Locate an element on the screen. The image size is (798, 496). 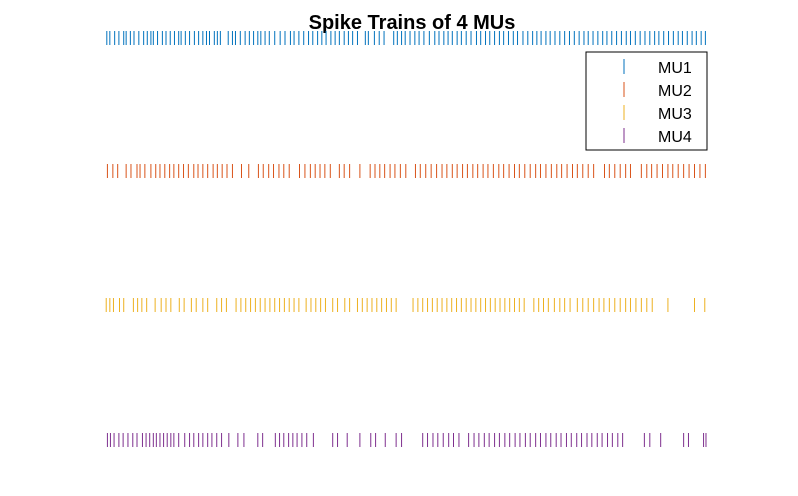
legend-label: MU4 is located at coordinates (675, 137).